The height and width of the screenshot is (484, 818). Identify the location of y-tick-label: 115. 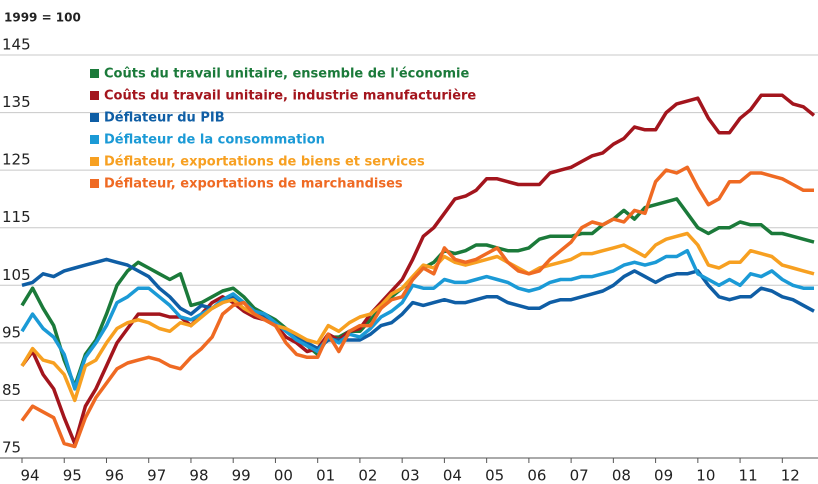
(16, 217).